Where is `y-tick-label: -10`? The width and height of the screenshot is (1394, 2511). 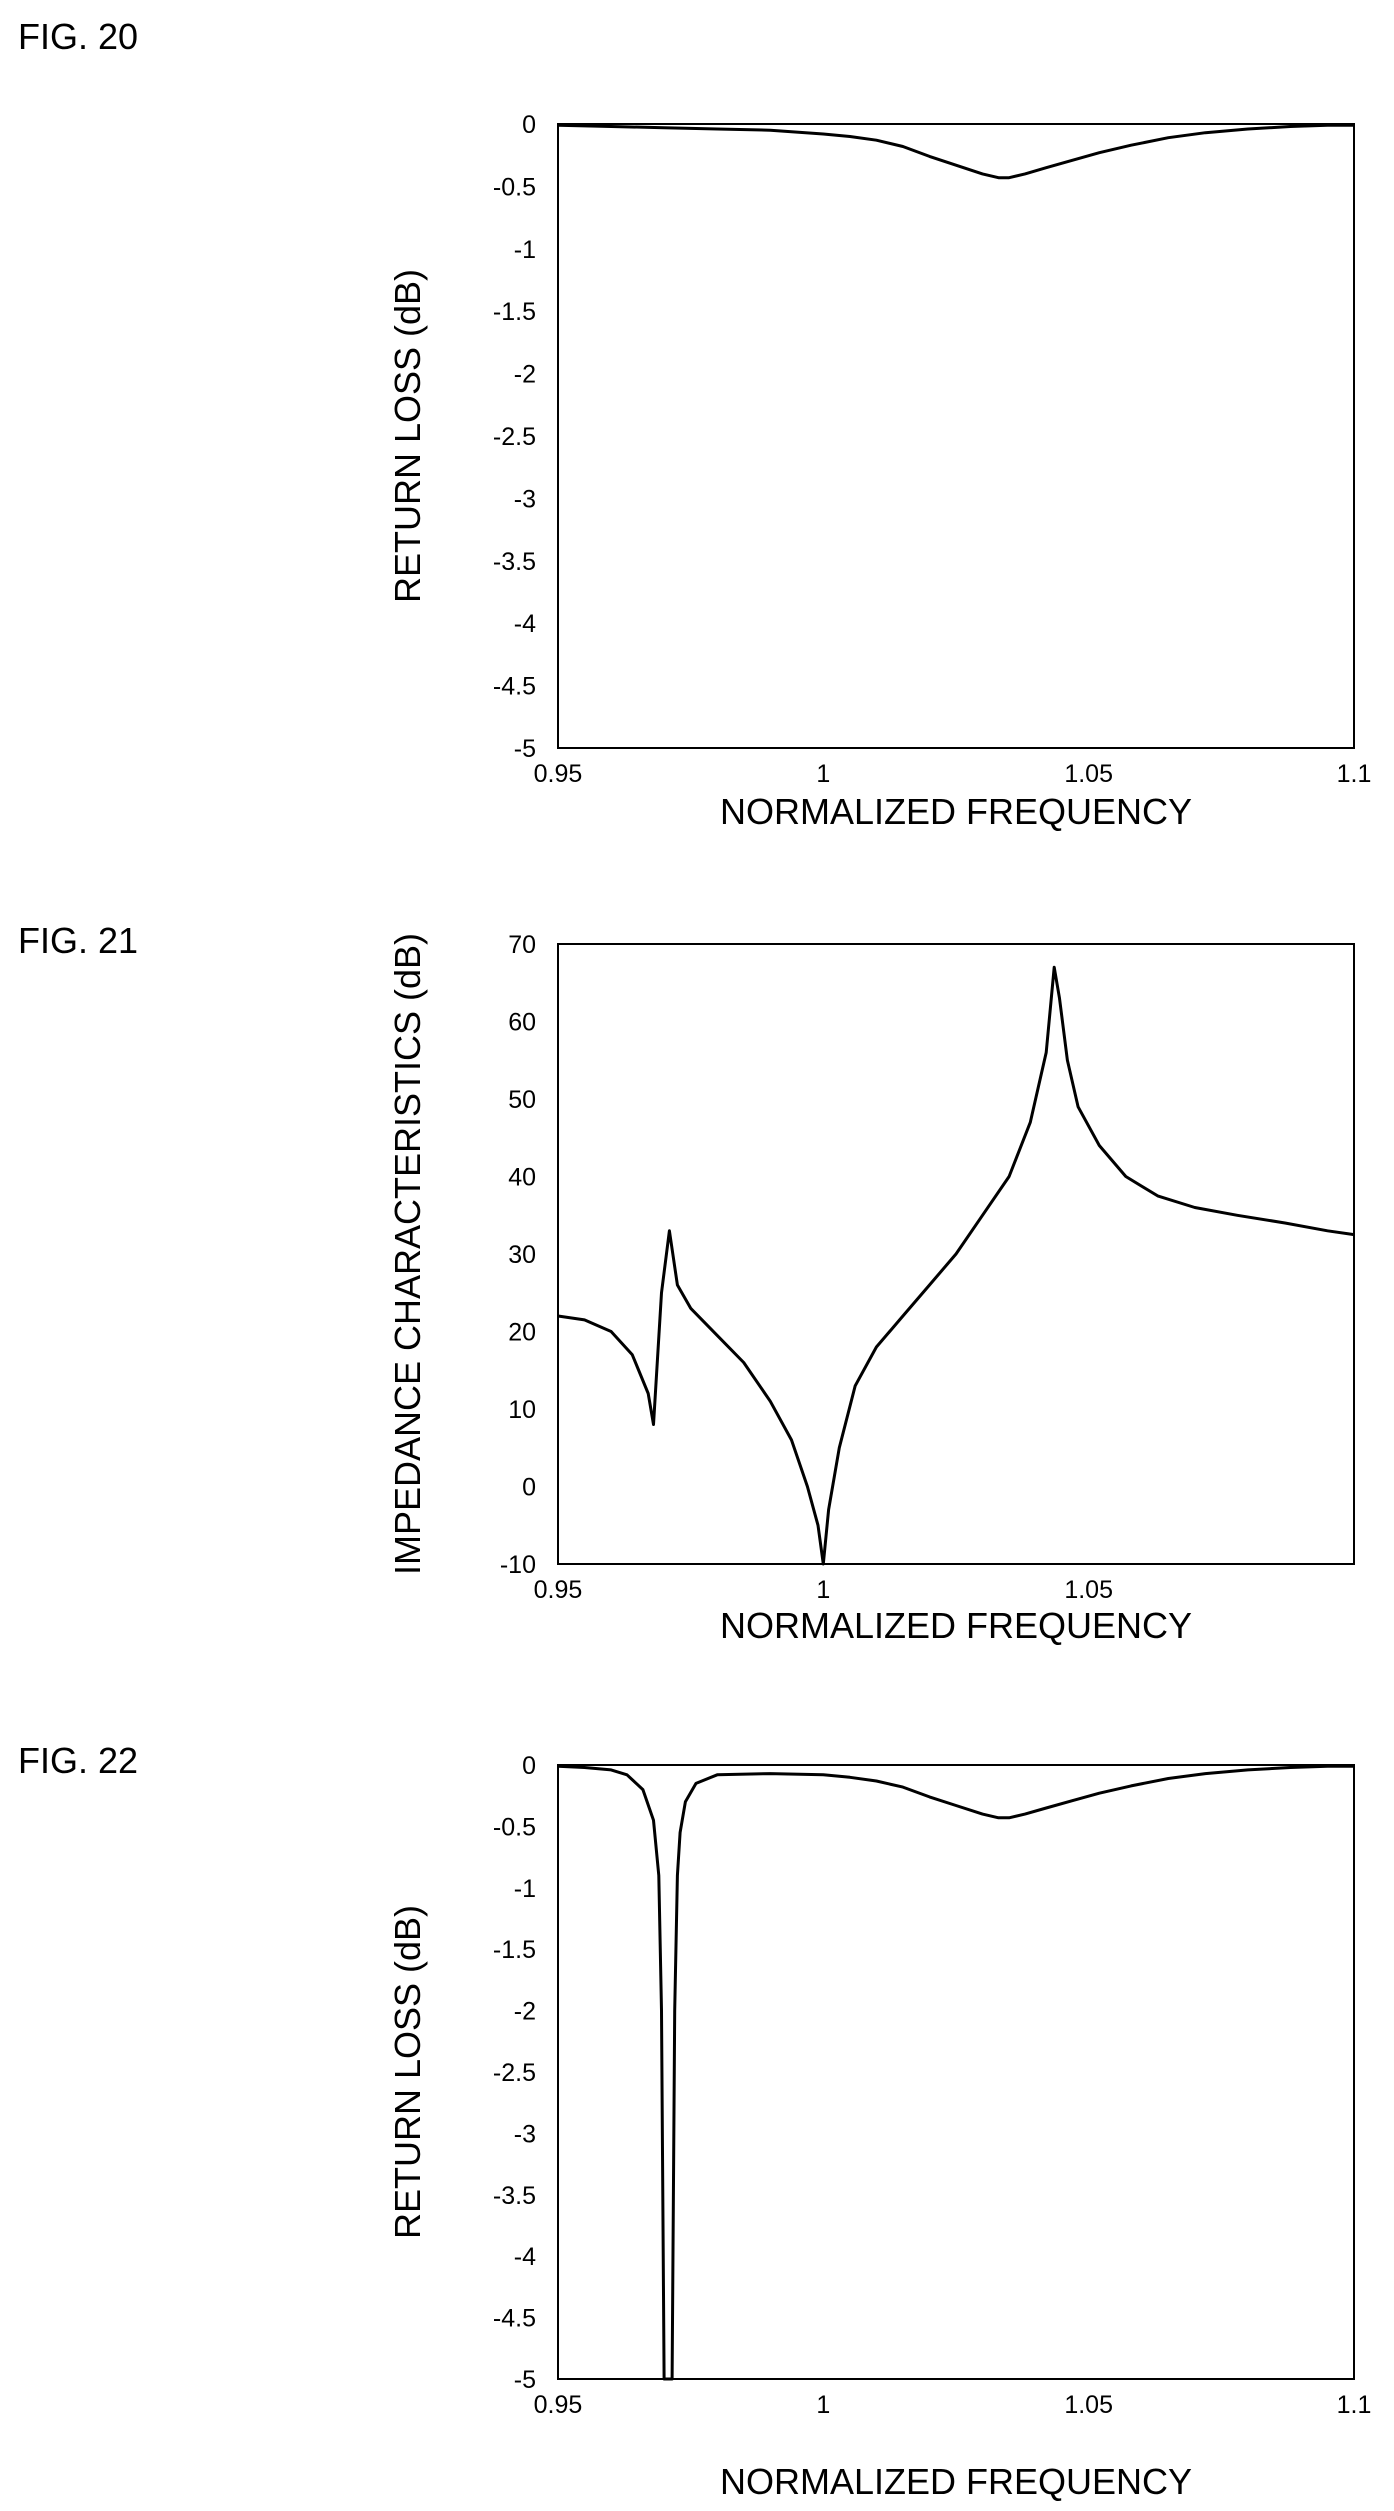 y-tick-label: -10 is located at coordinates (518, 1565).